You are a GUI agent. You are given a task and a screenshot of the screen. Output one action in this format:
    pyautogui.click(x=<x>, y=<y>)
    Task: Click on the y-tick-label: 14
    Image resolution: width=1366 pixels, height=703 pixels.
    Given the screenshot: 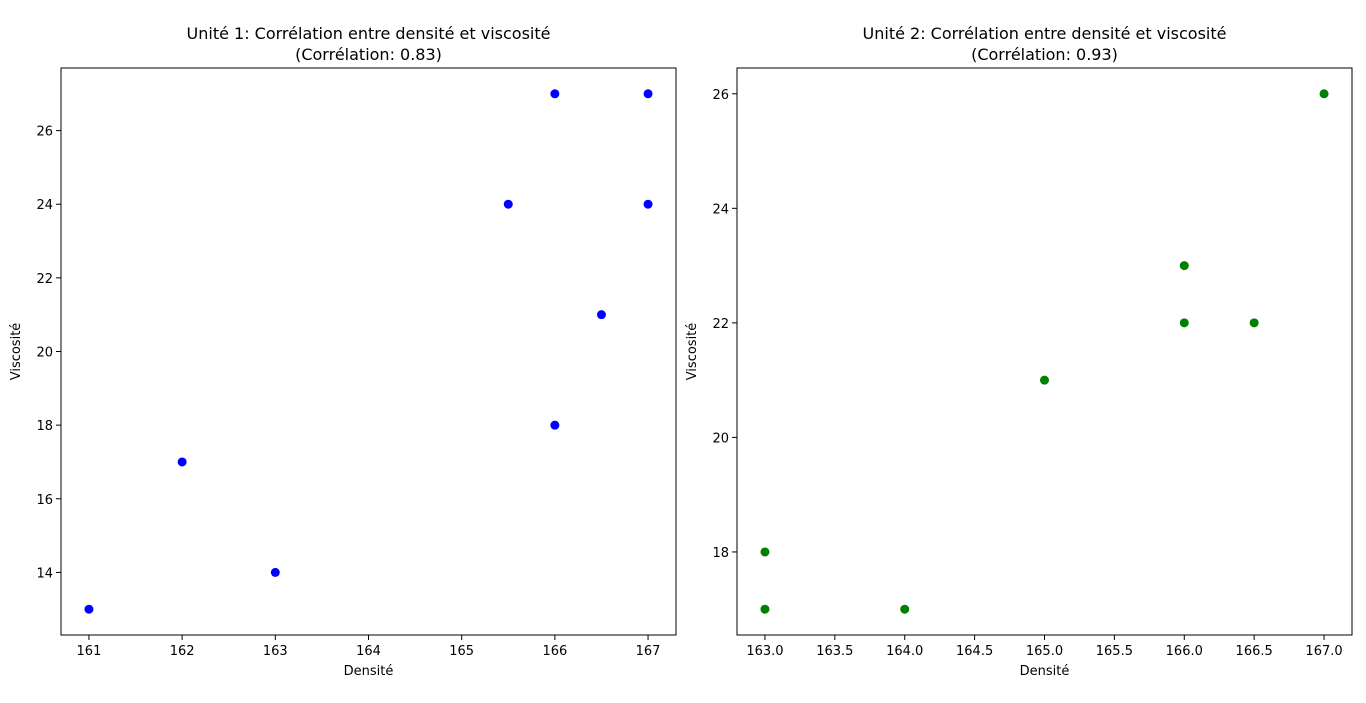 What is the action you would take?
    pyautogui.click(x=44, y=573)
    